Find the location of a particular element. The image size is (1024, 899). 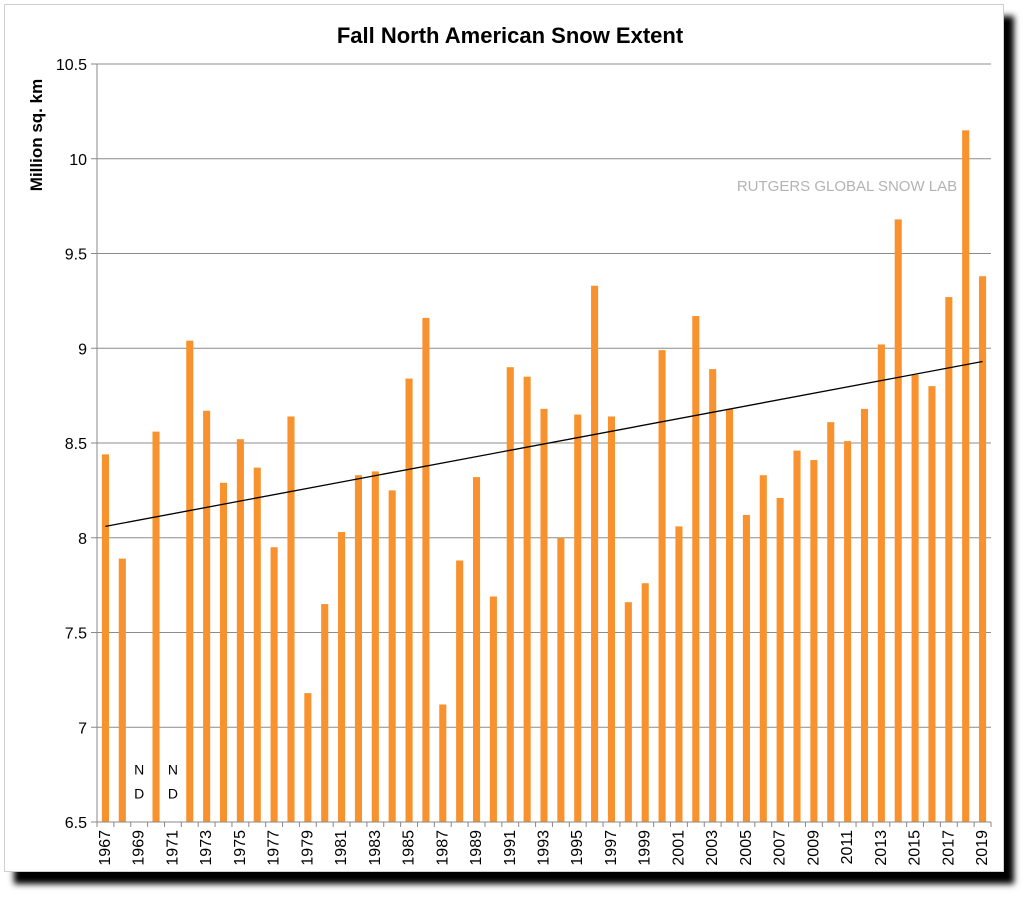

x-tick-label: 1969 is located at coordinates (139, 848).